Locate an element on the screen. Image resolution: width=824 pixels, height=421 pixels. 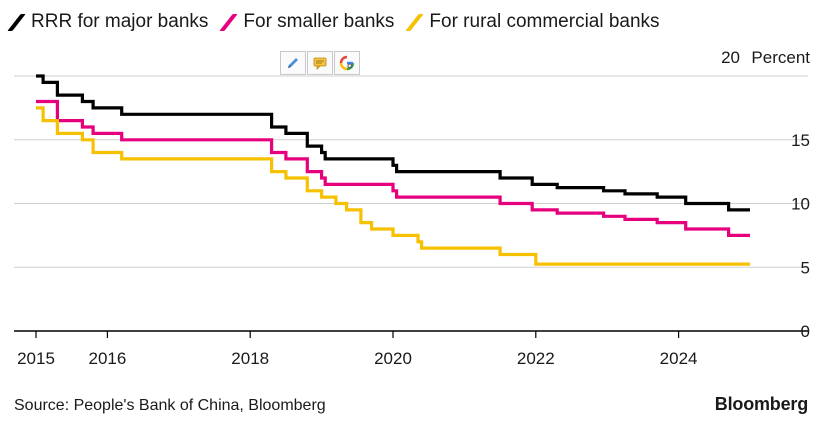
legend-item-major-banks: RRR for major banks is located at coordinates (108, 22).